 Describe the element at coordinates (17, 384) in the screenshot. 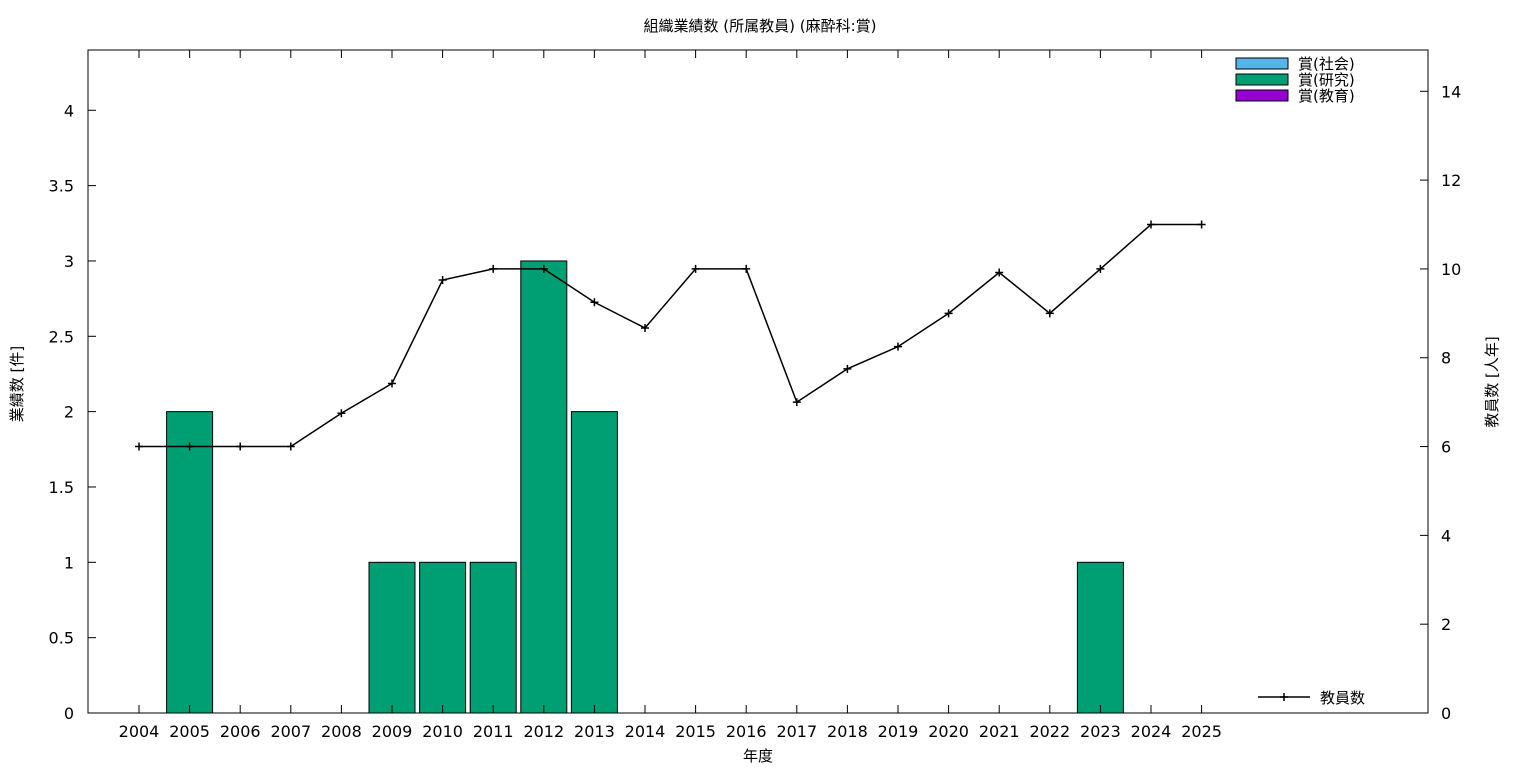

I see `y-axis-label: 業績数 [件]` at that location.